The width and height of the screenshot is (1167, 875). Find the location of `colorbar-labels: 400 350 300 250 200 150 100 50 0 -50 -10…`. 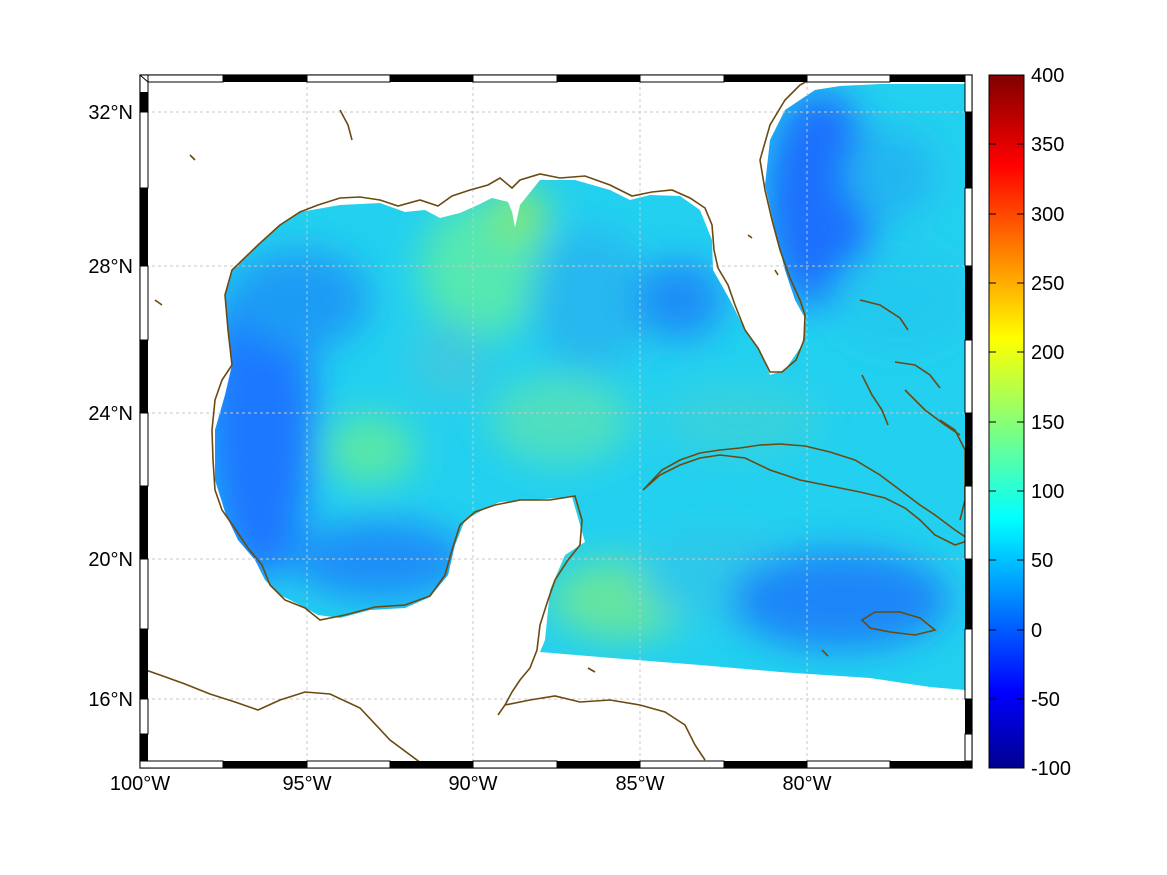

colorbar-labels: 400 350 300 250 200 150 100 50 0 -50 -10… is located at coordinates (1051, 422).